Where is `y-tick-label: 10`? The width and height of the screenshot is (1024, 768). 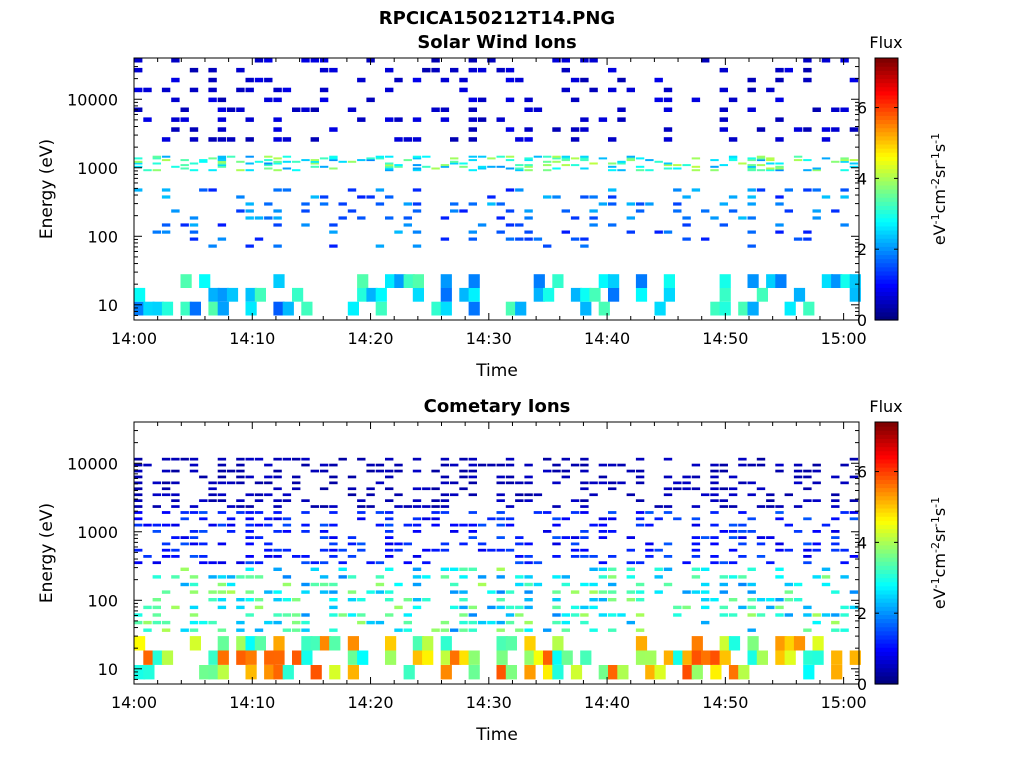 y-tick-label: 10 is located at coordinates (108, 669).